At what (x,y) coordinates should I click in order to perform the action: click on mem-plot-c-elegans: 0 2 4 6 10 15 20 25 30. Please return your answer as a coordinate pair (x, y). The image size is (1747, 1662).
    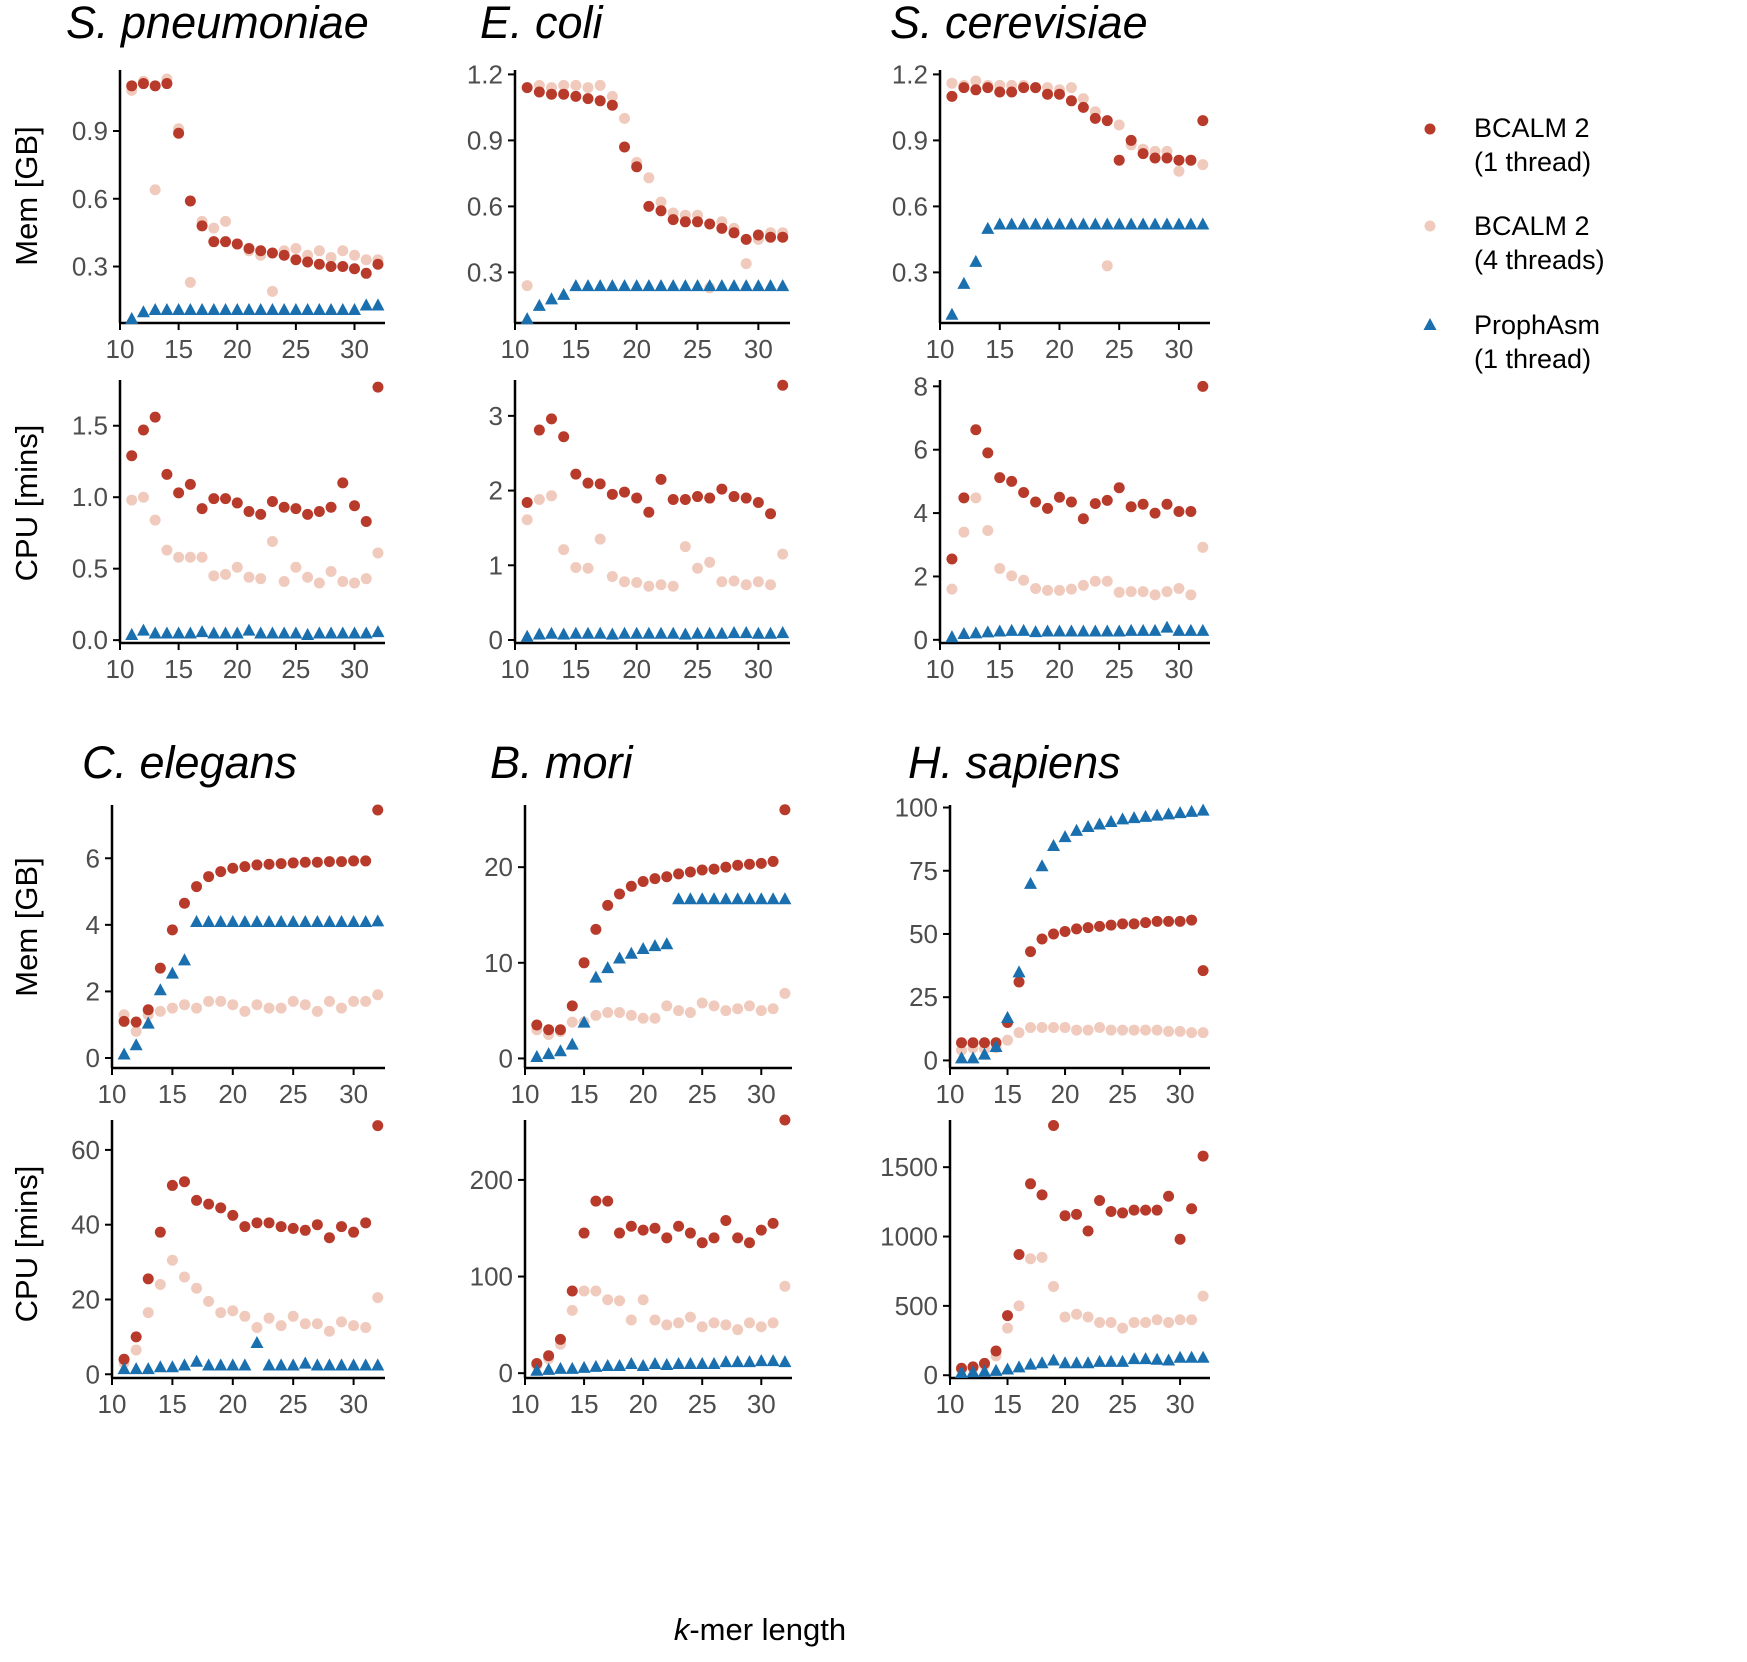
    Looking at the image, I should click on (235, 956).